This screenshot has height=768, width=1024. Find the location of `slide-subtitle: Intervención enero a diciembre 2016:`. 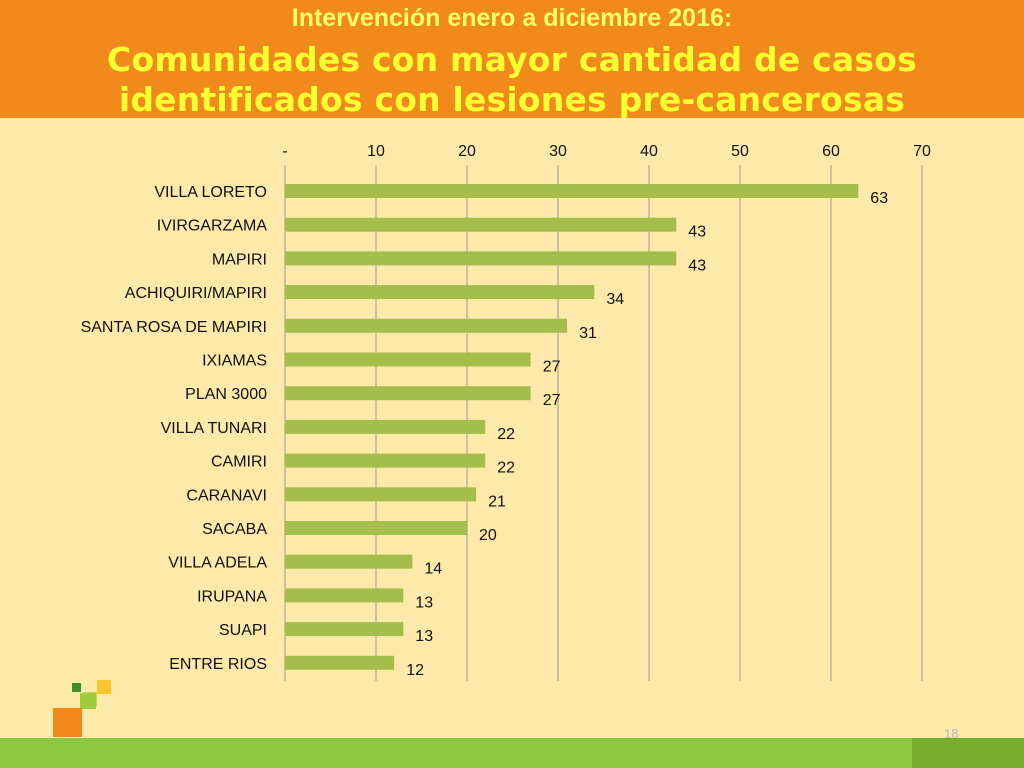

slide-subtitle: Intervención enero a diciembre 2016: is located at coordinates (512, 18).